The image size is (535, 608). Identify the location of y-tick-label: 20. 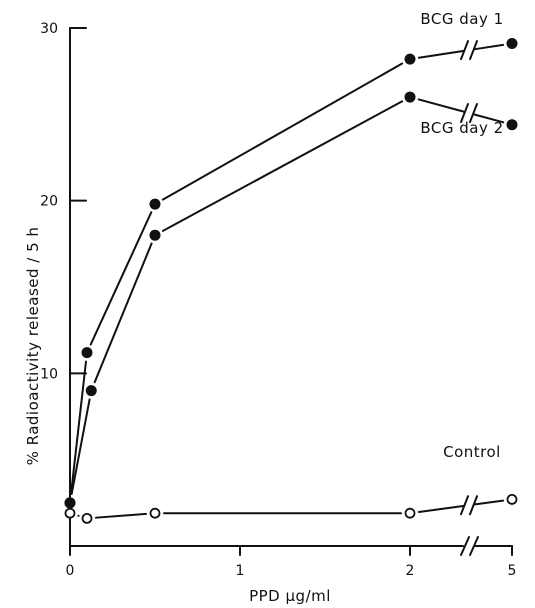
(49, 202).